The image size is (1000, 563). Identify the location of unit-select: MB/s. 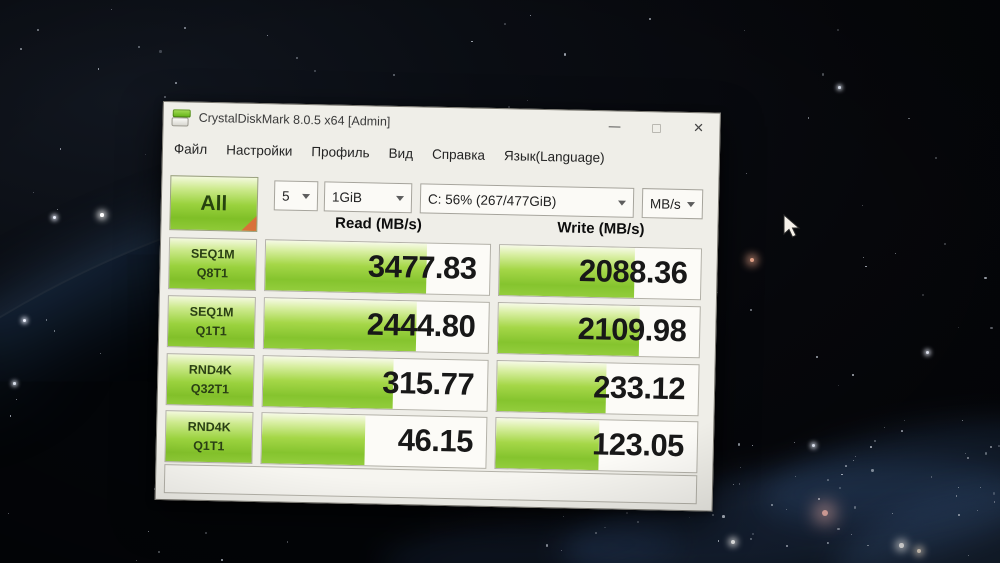
(672, 204).